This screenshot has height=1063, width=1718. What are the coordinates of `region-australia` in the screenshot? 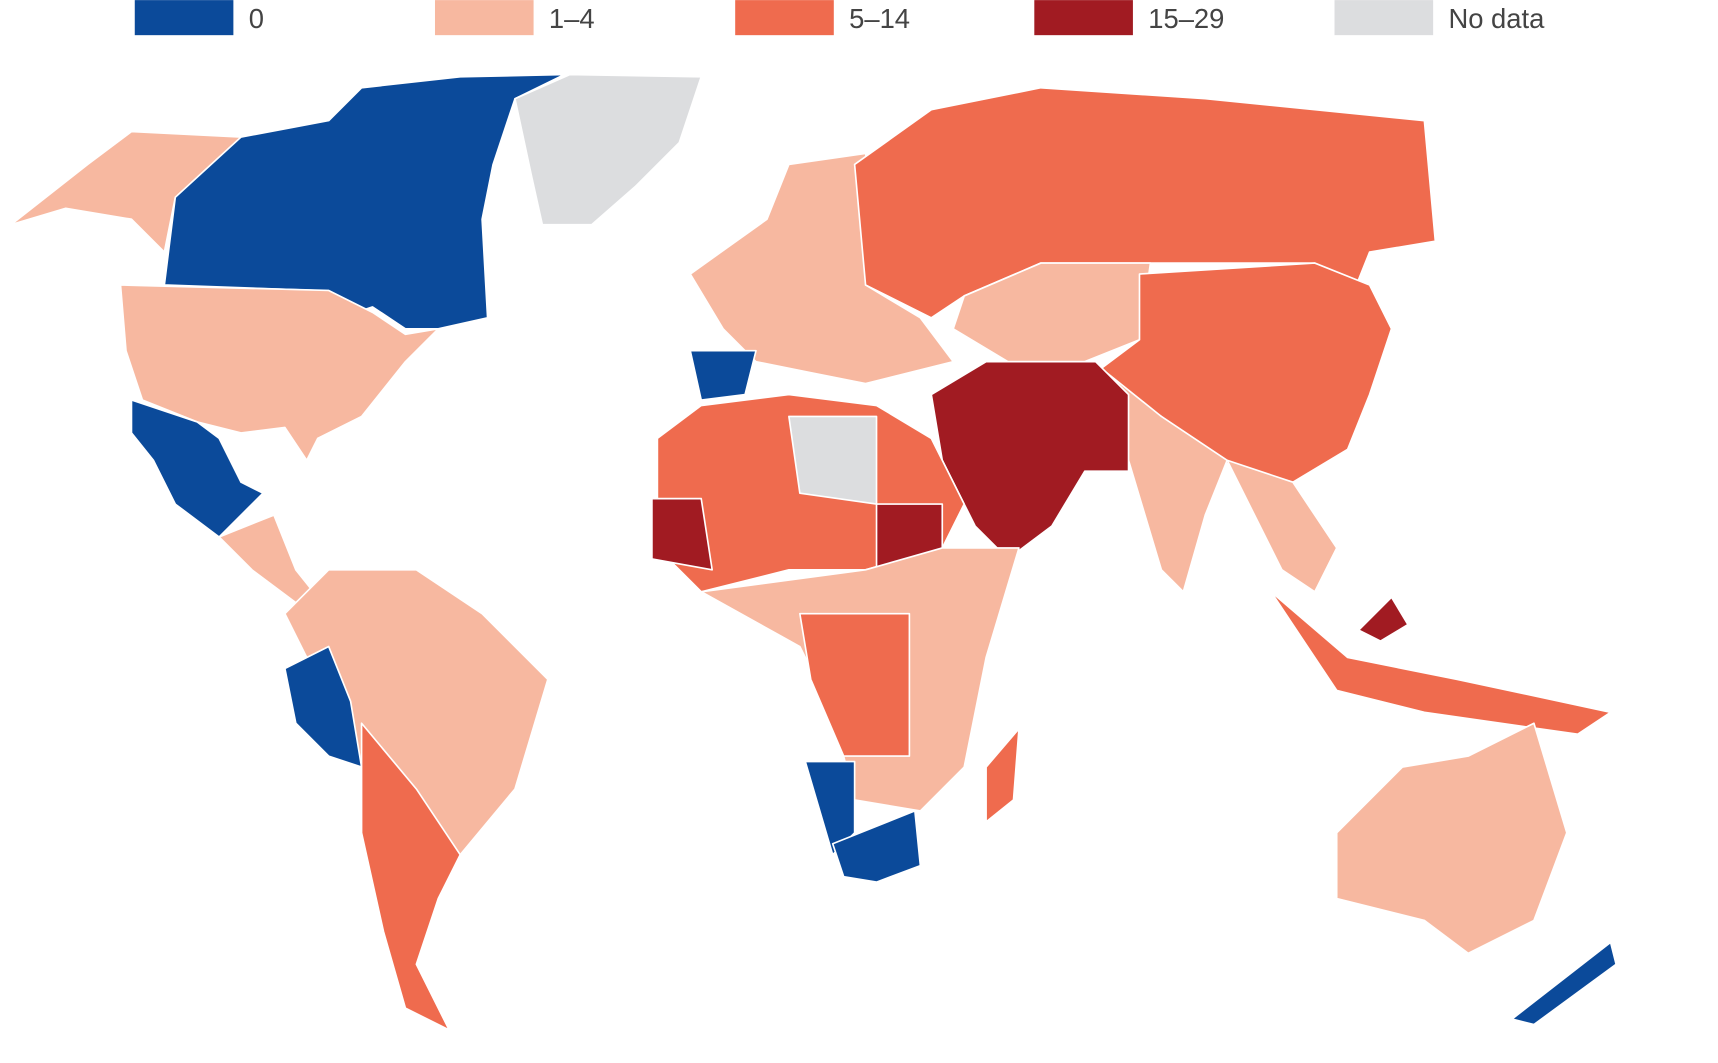 It's located at (1451, 838).